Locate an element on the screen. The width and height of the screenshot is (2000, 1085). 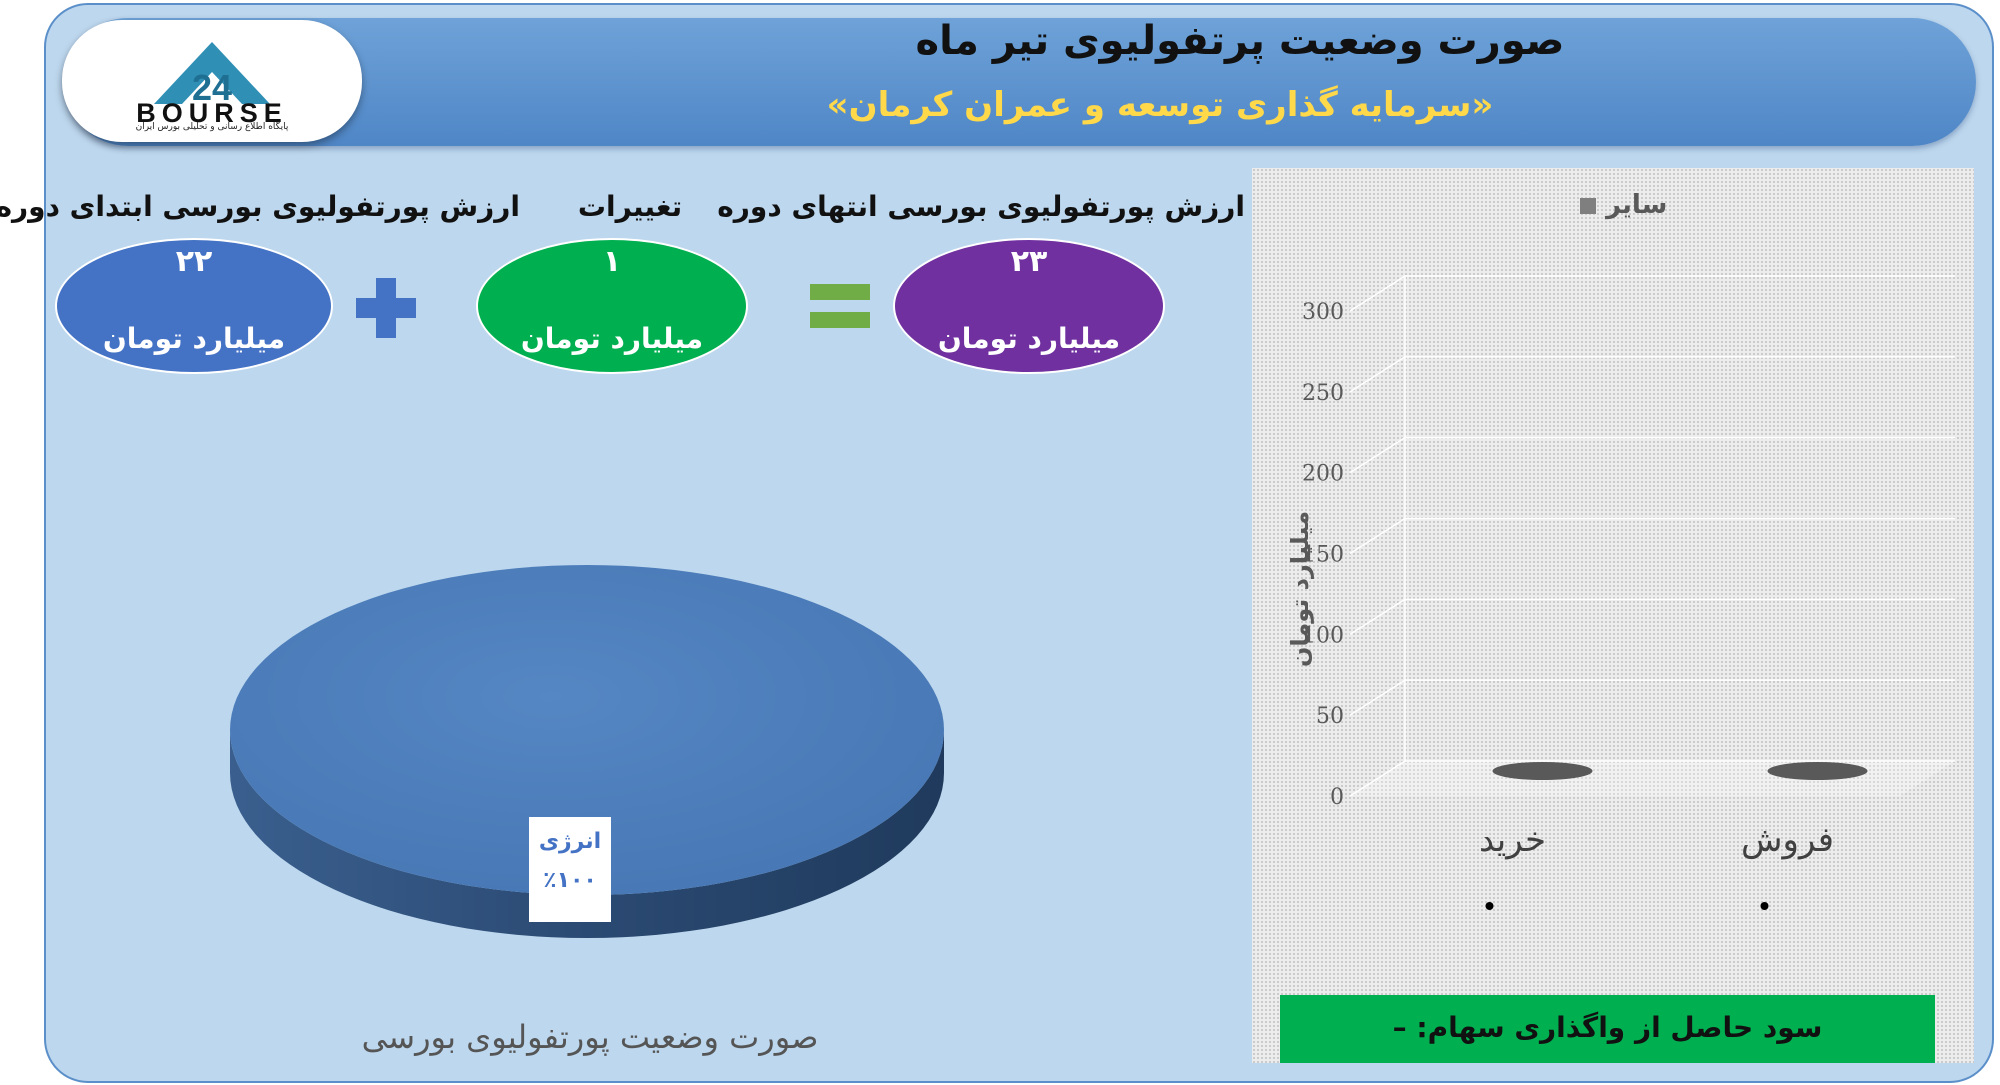
pie-data-label: انرژی ٪۱۰۰ is located at coordinates (570, 869).